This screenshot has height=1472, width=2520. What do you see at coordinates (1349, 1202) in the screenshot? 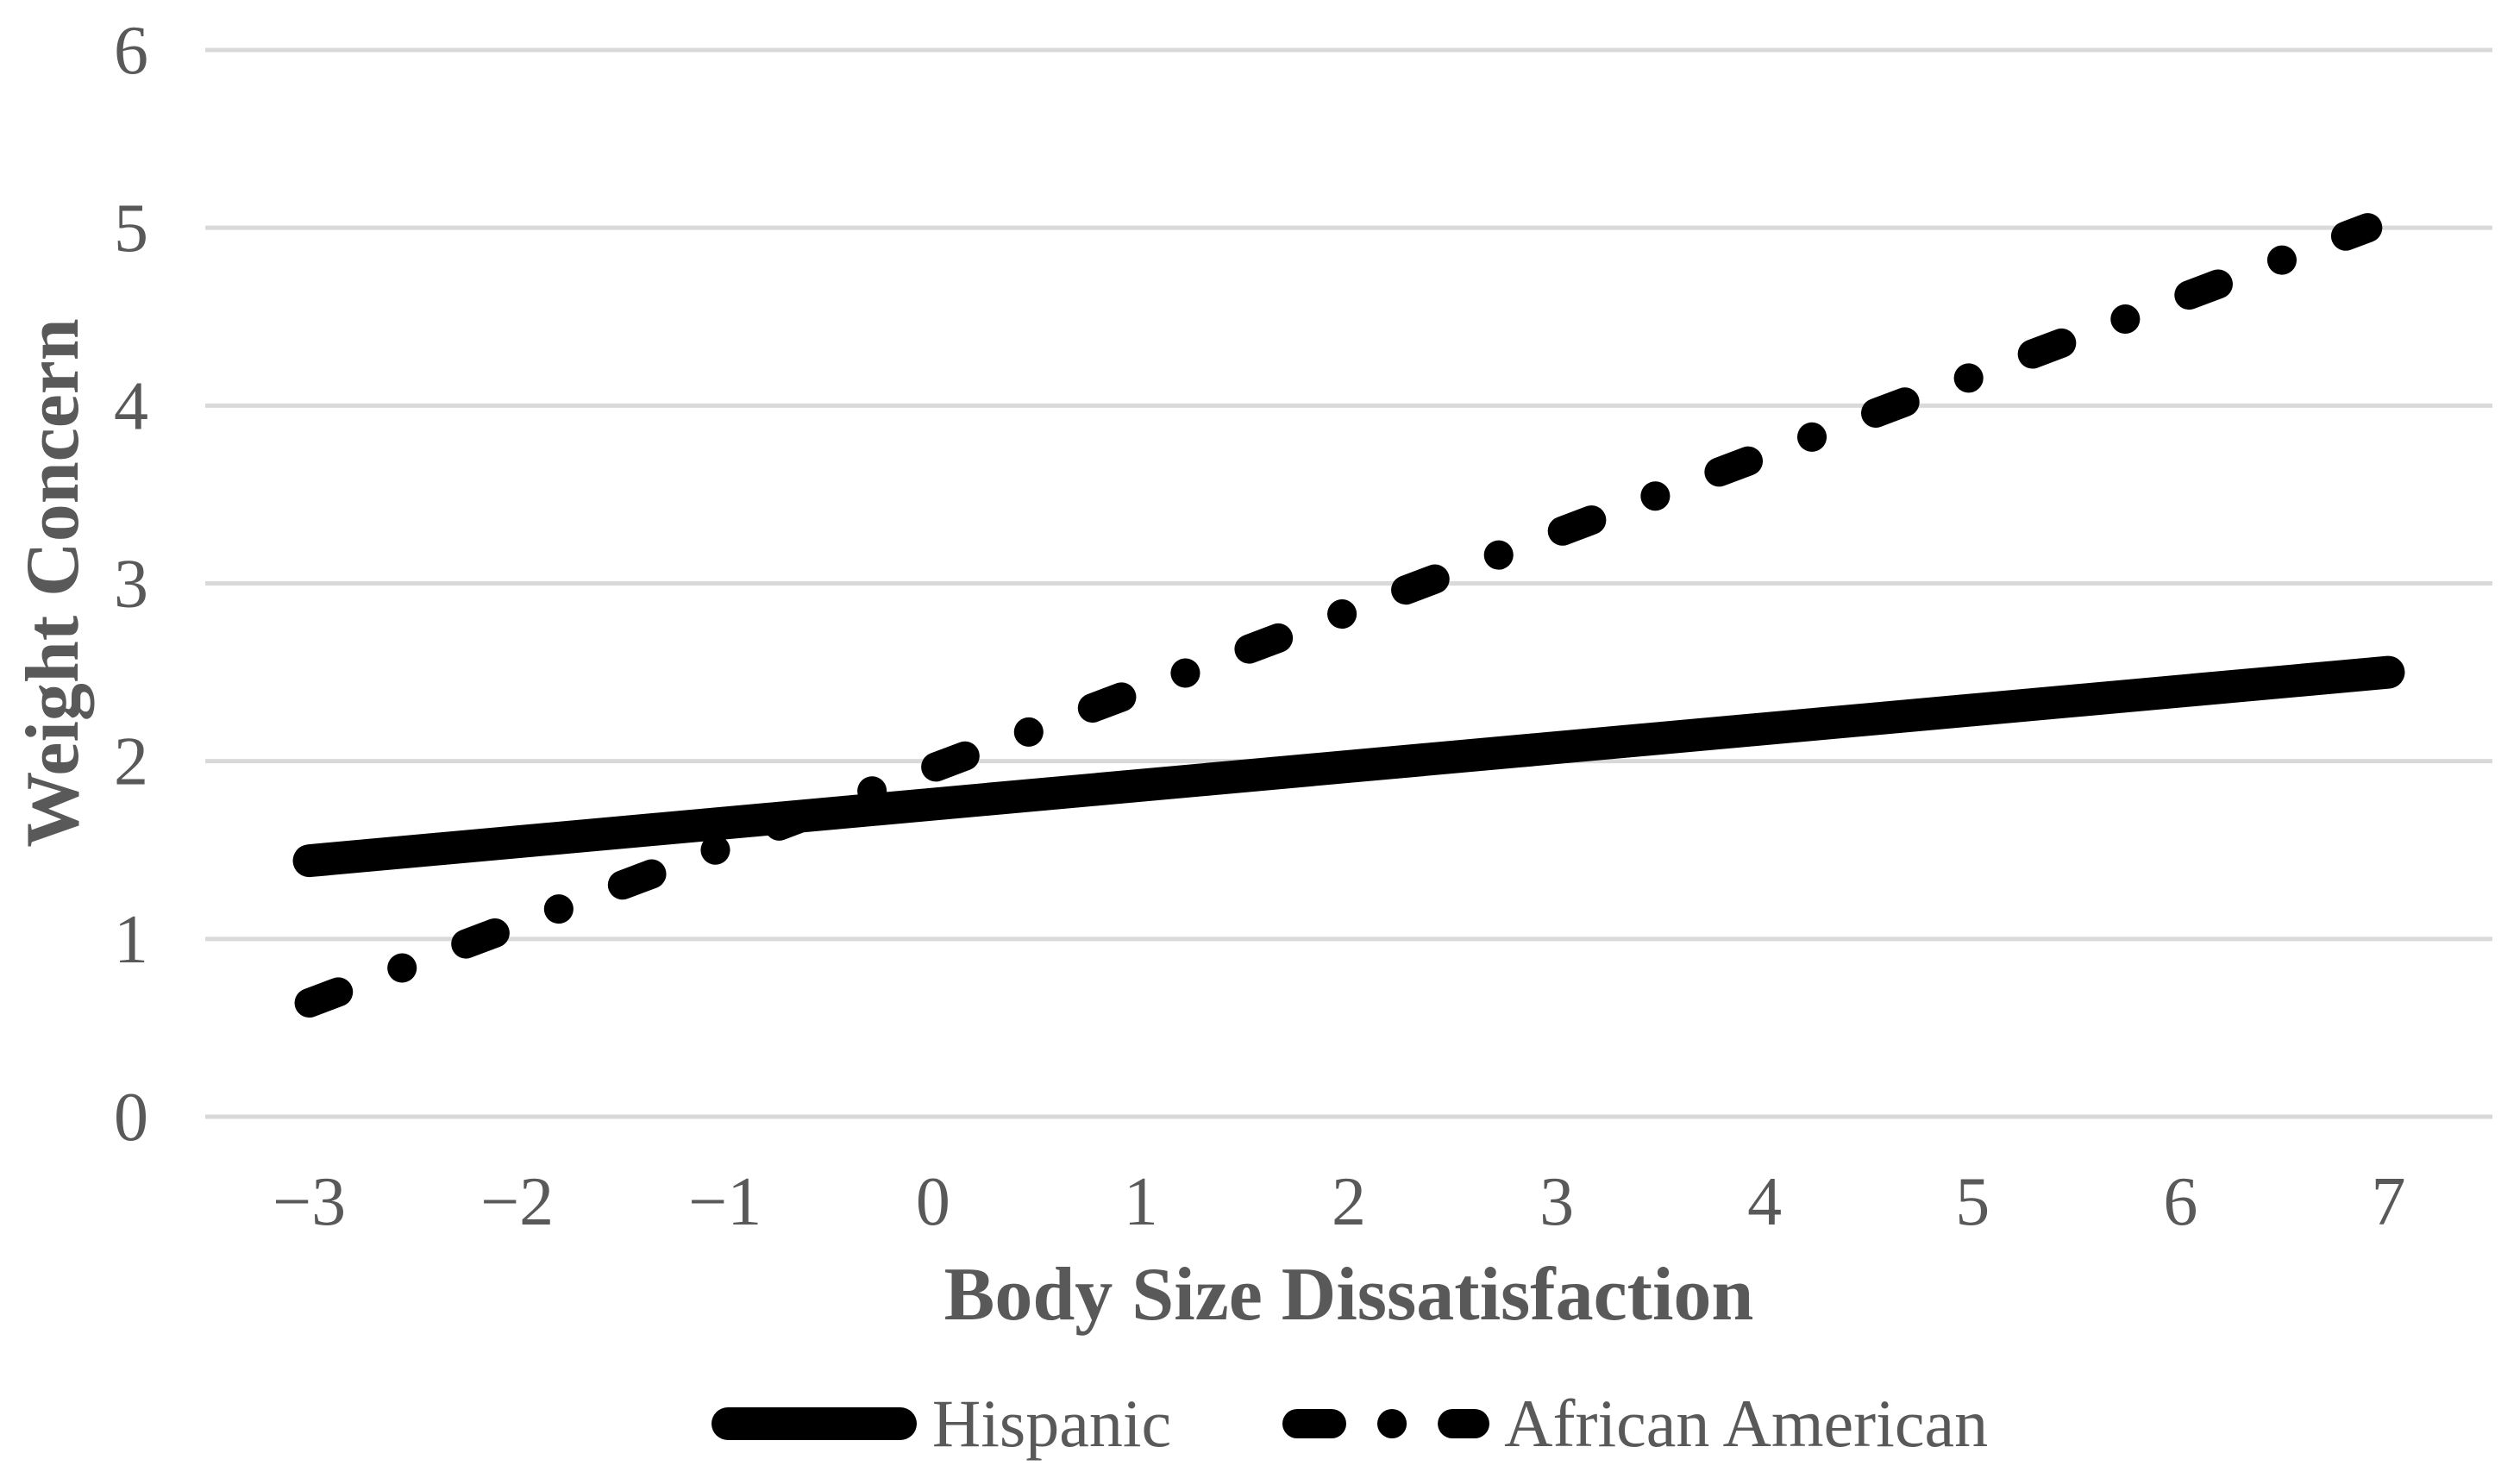
I see `x-tick-label: 2` at bounding box center [1349, 1202].